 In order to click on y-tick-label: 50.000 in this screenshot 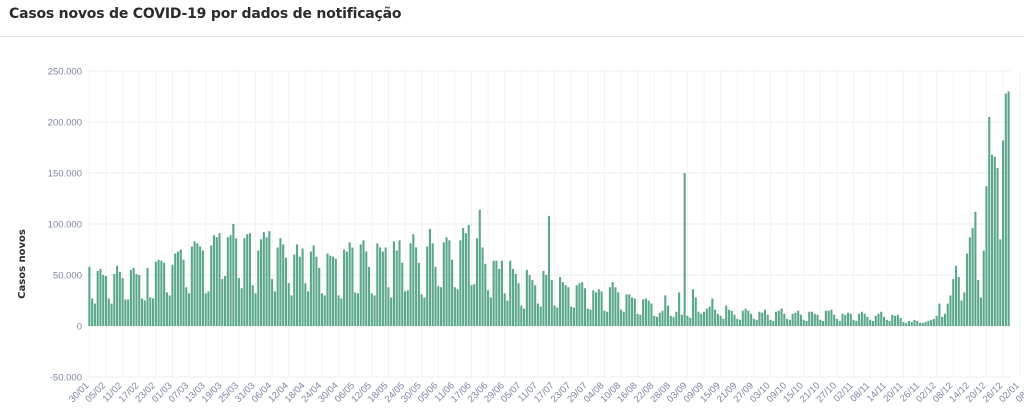, I will do `click(67, 276)`.